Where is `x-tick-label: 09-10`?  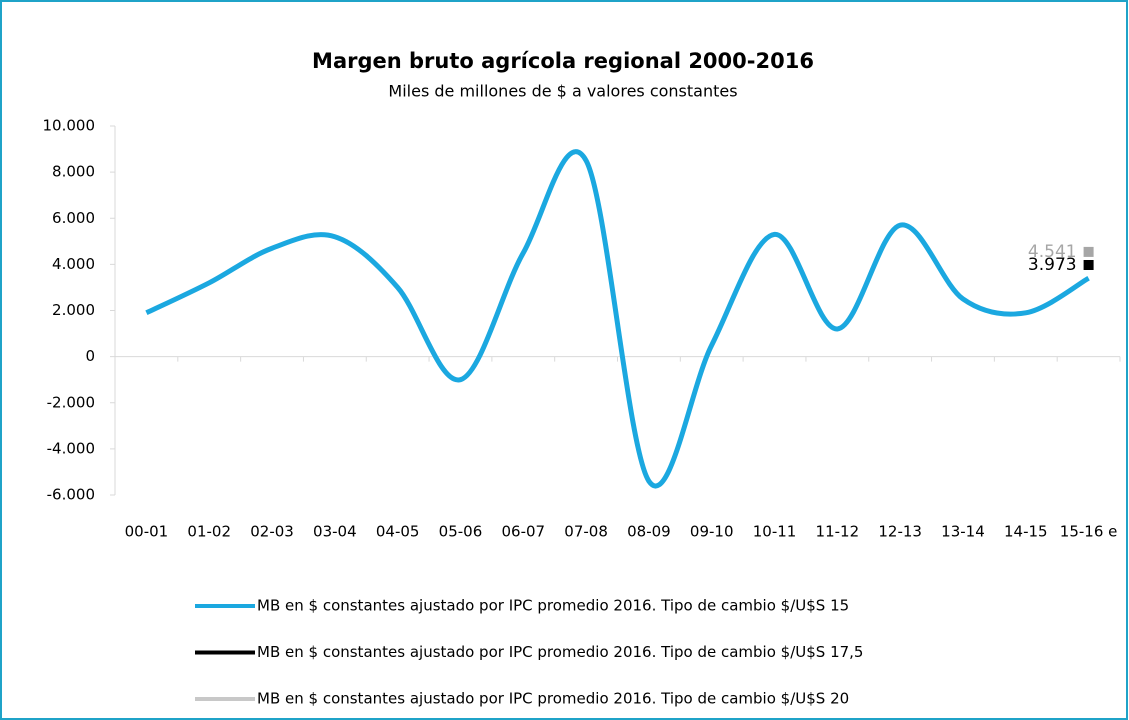
x-tick-label: 09-10 is located at coordinates (712, 532).